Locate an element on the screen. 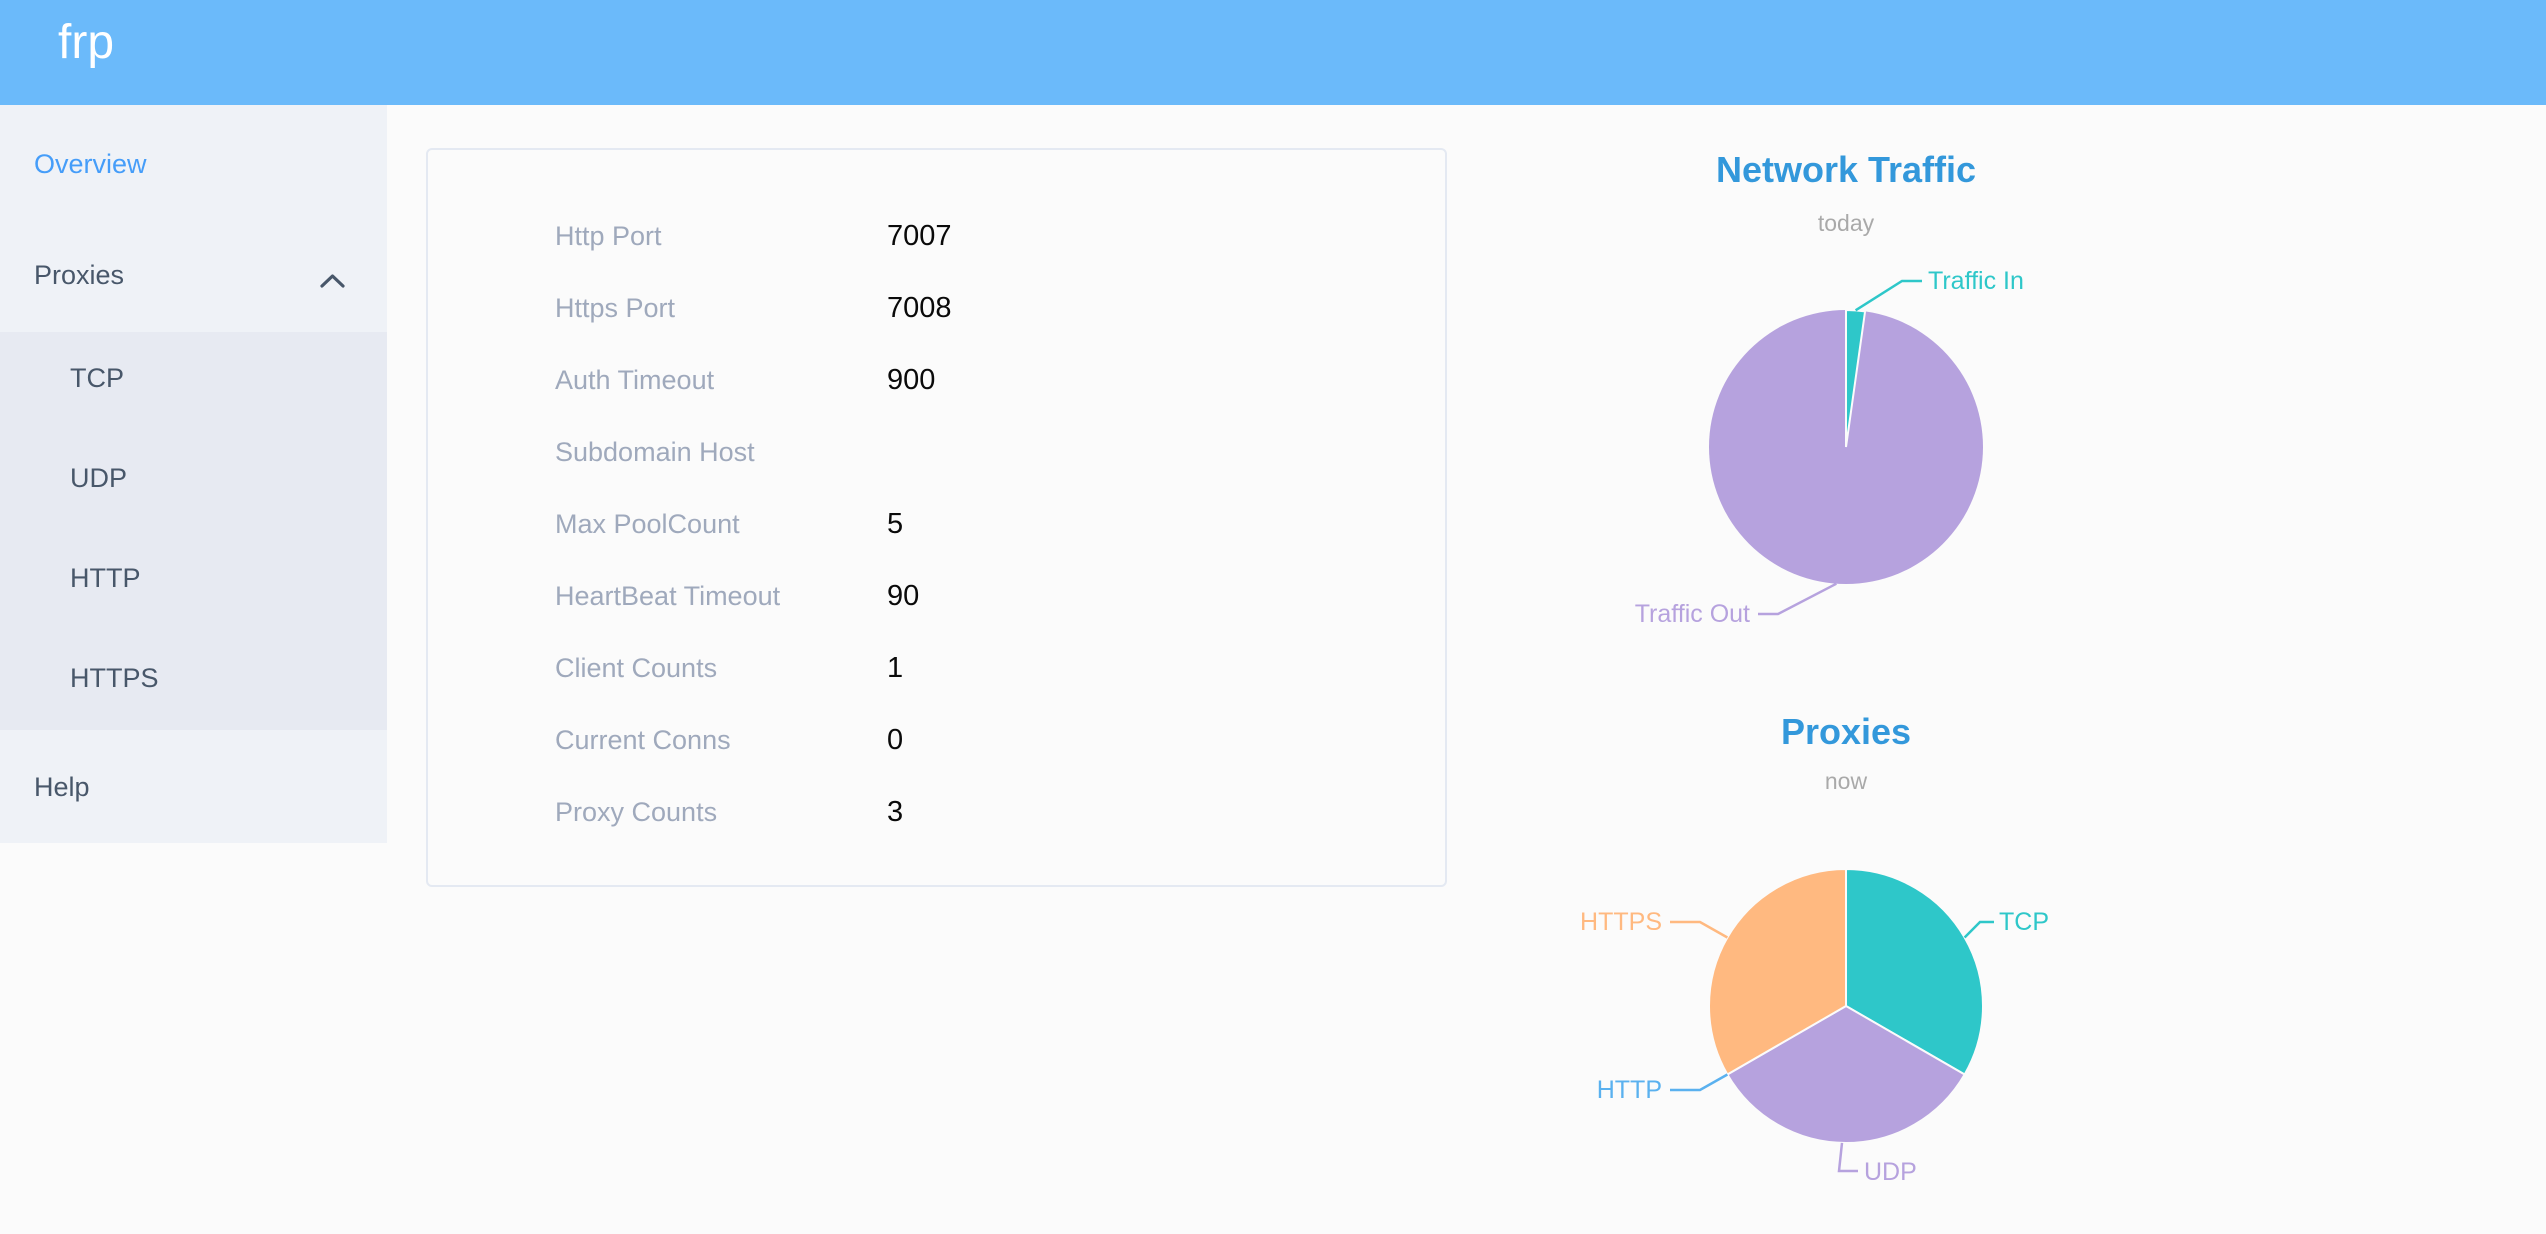  pie-label-https: HTTPS is located at coordinates (1621, 922).